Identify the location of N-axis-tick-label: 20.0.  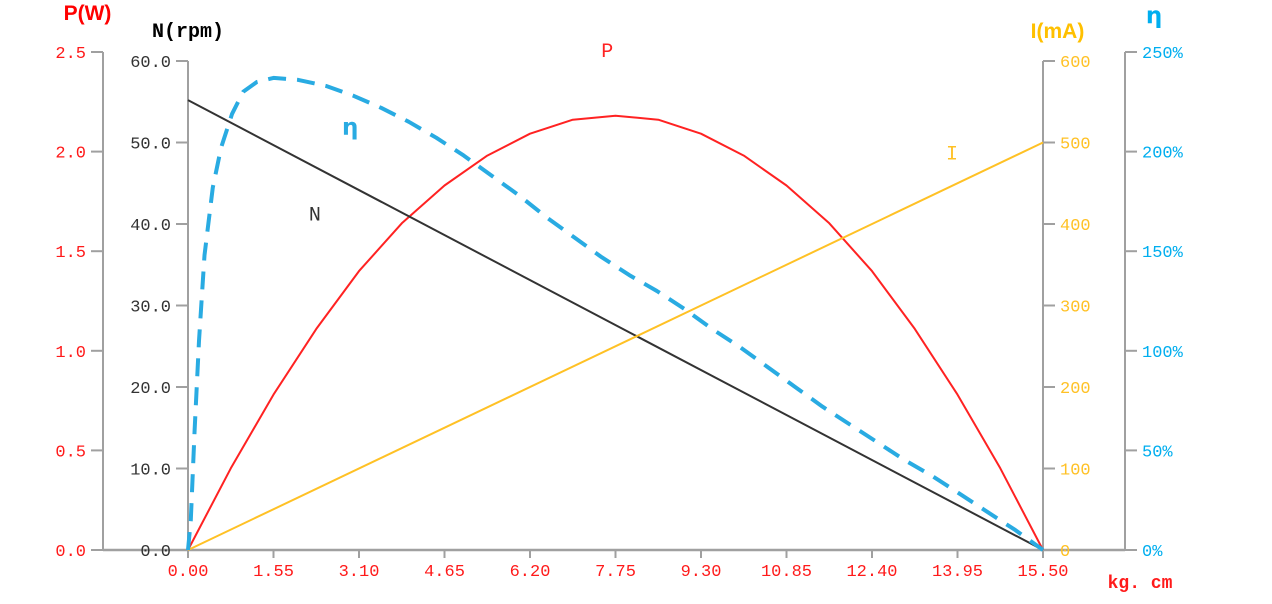
(150, 389).